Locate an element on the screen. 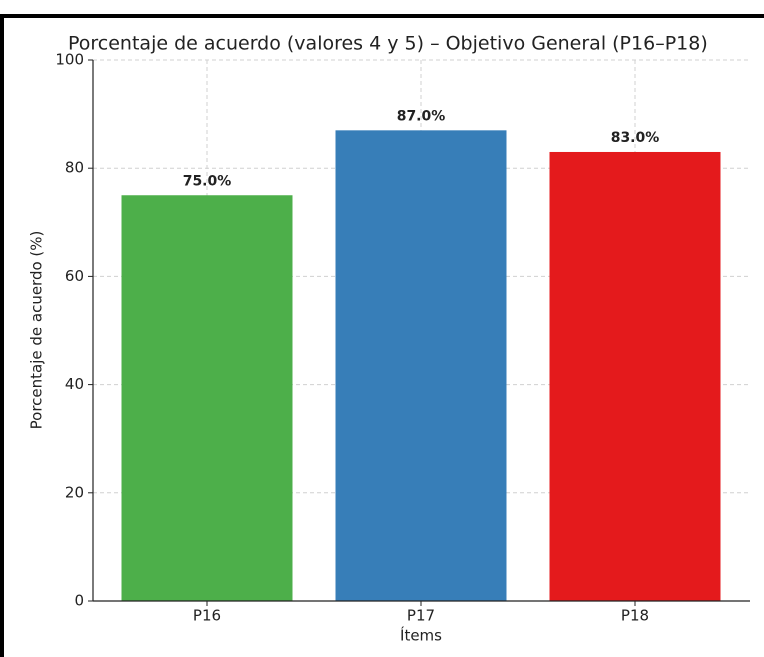 The image size is (764, 657). x-axis-label: Ítems is located at coordinates (421, 635).